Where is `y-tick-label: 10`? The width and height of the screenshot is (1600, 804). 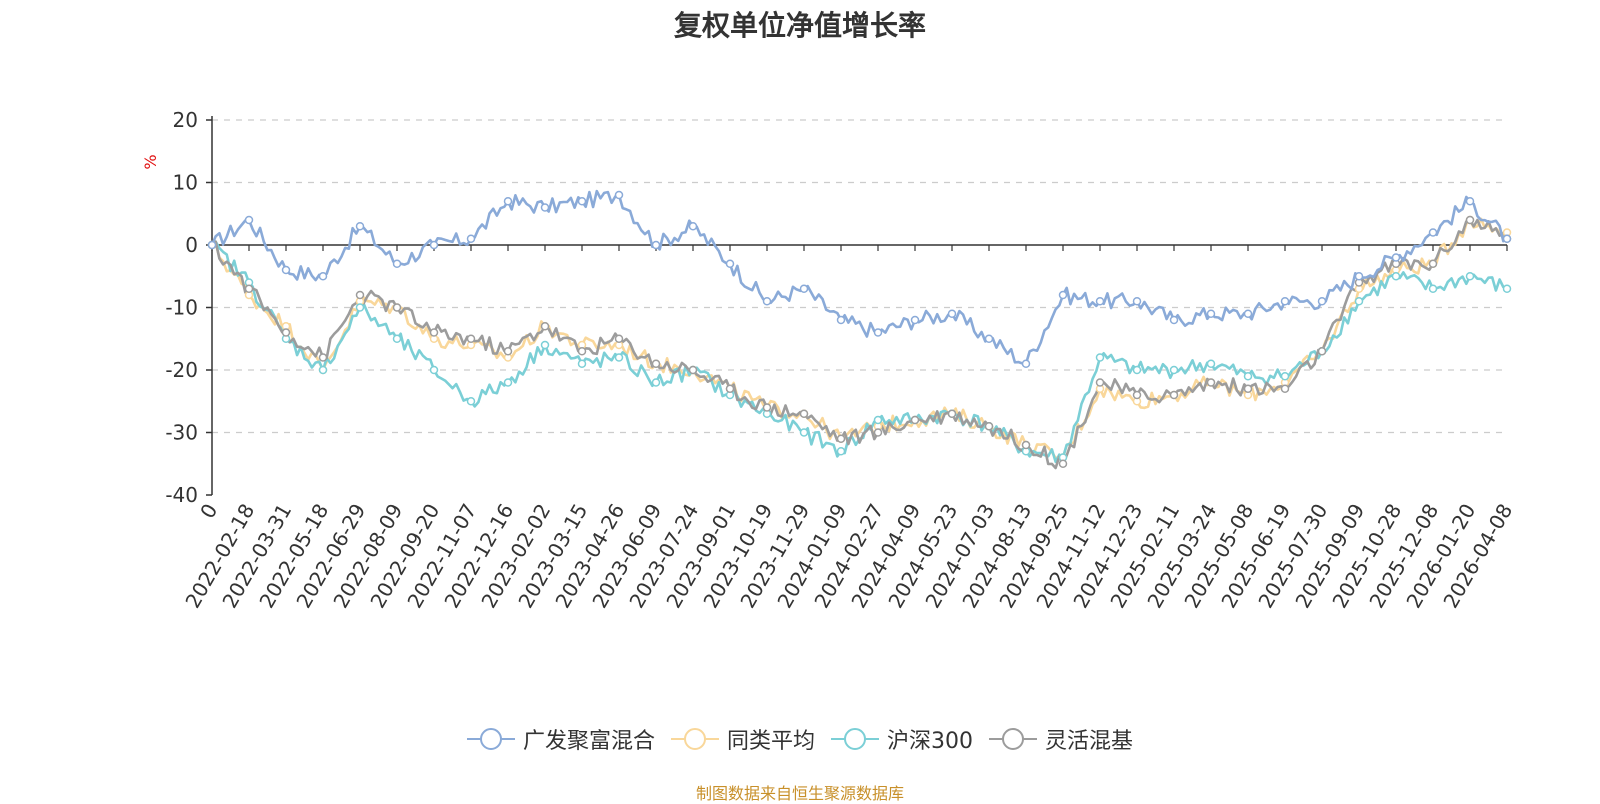 y-tick-label: 10 is located at coordinates (185, 183).